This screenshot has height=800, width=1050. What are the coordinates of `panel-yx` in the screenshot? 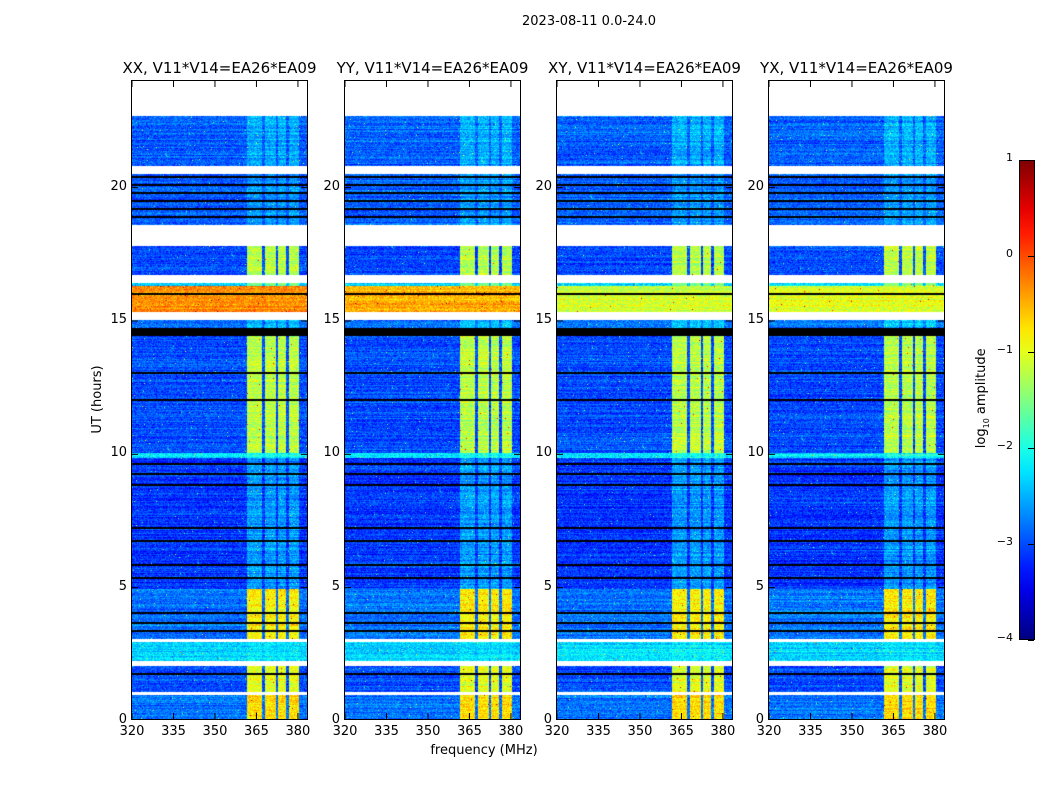 It's located at (856, 400).